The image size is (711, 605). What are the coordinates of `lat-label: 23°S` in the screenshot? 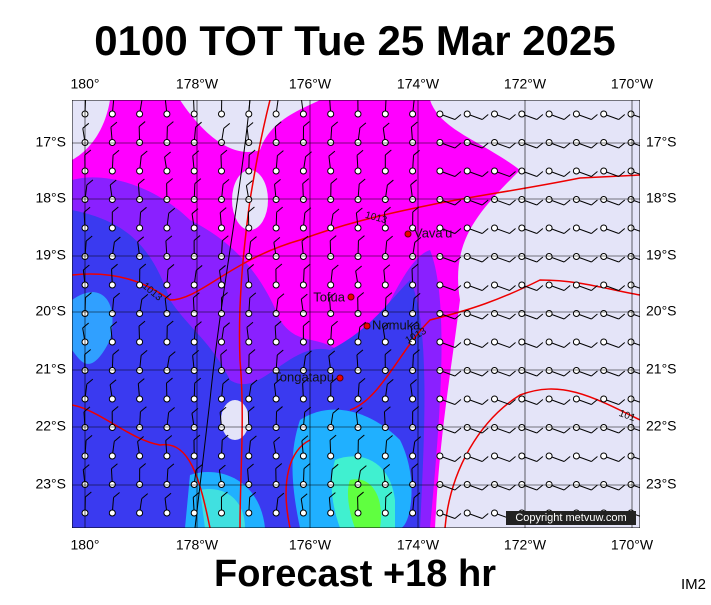 It's located at (50, 484).